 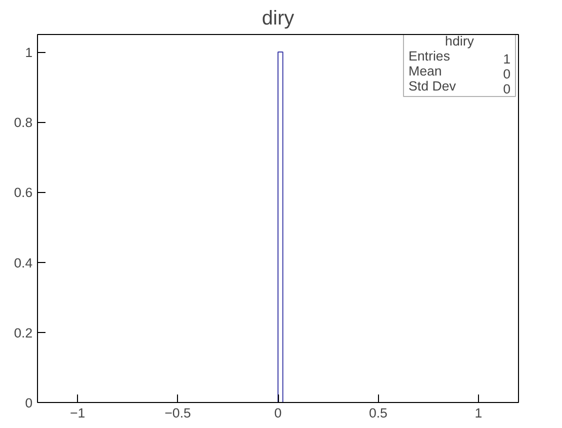 What do you see at coordinates (23, 192) in the screenshot?
I see `y-tick-label: 0.6` at bounding box center [23, 192].